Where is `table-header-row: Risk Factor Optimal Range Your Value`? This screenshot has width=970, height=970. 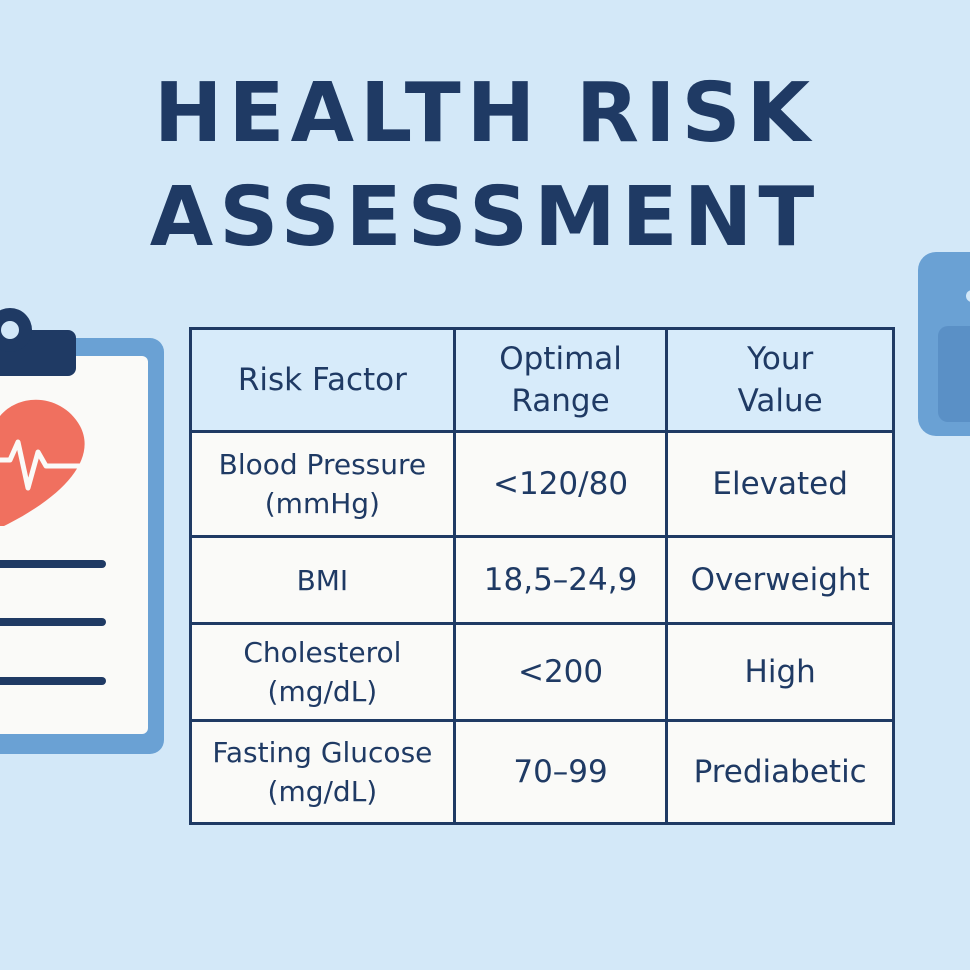
table-header-row: Risk Factor Optimal Range Your Value is located at coordinates (542, 380).